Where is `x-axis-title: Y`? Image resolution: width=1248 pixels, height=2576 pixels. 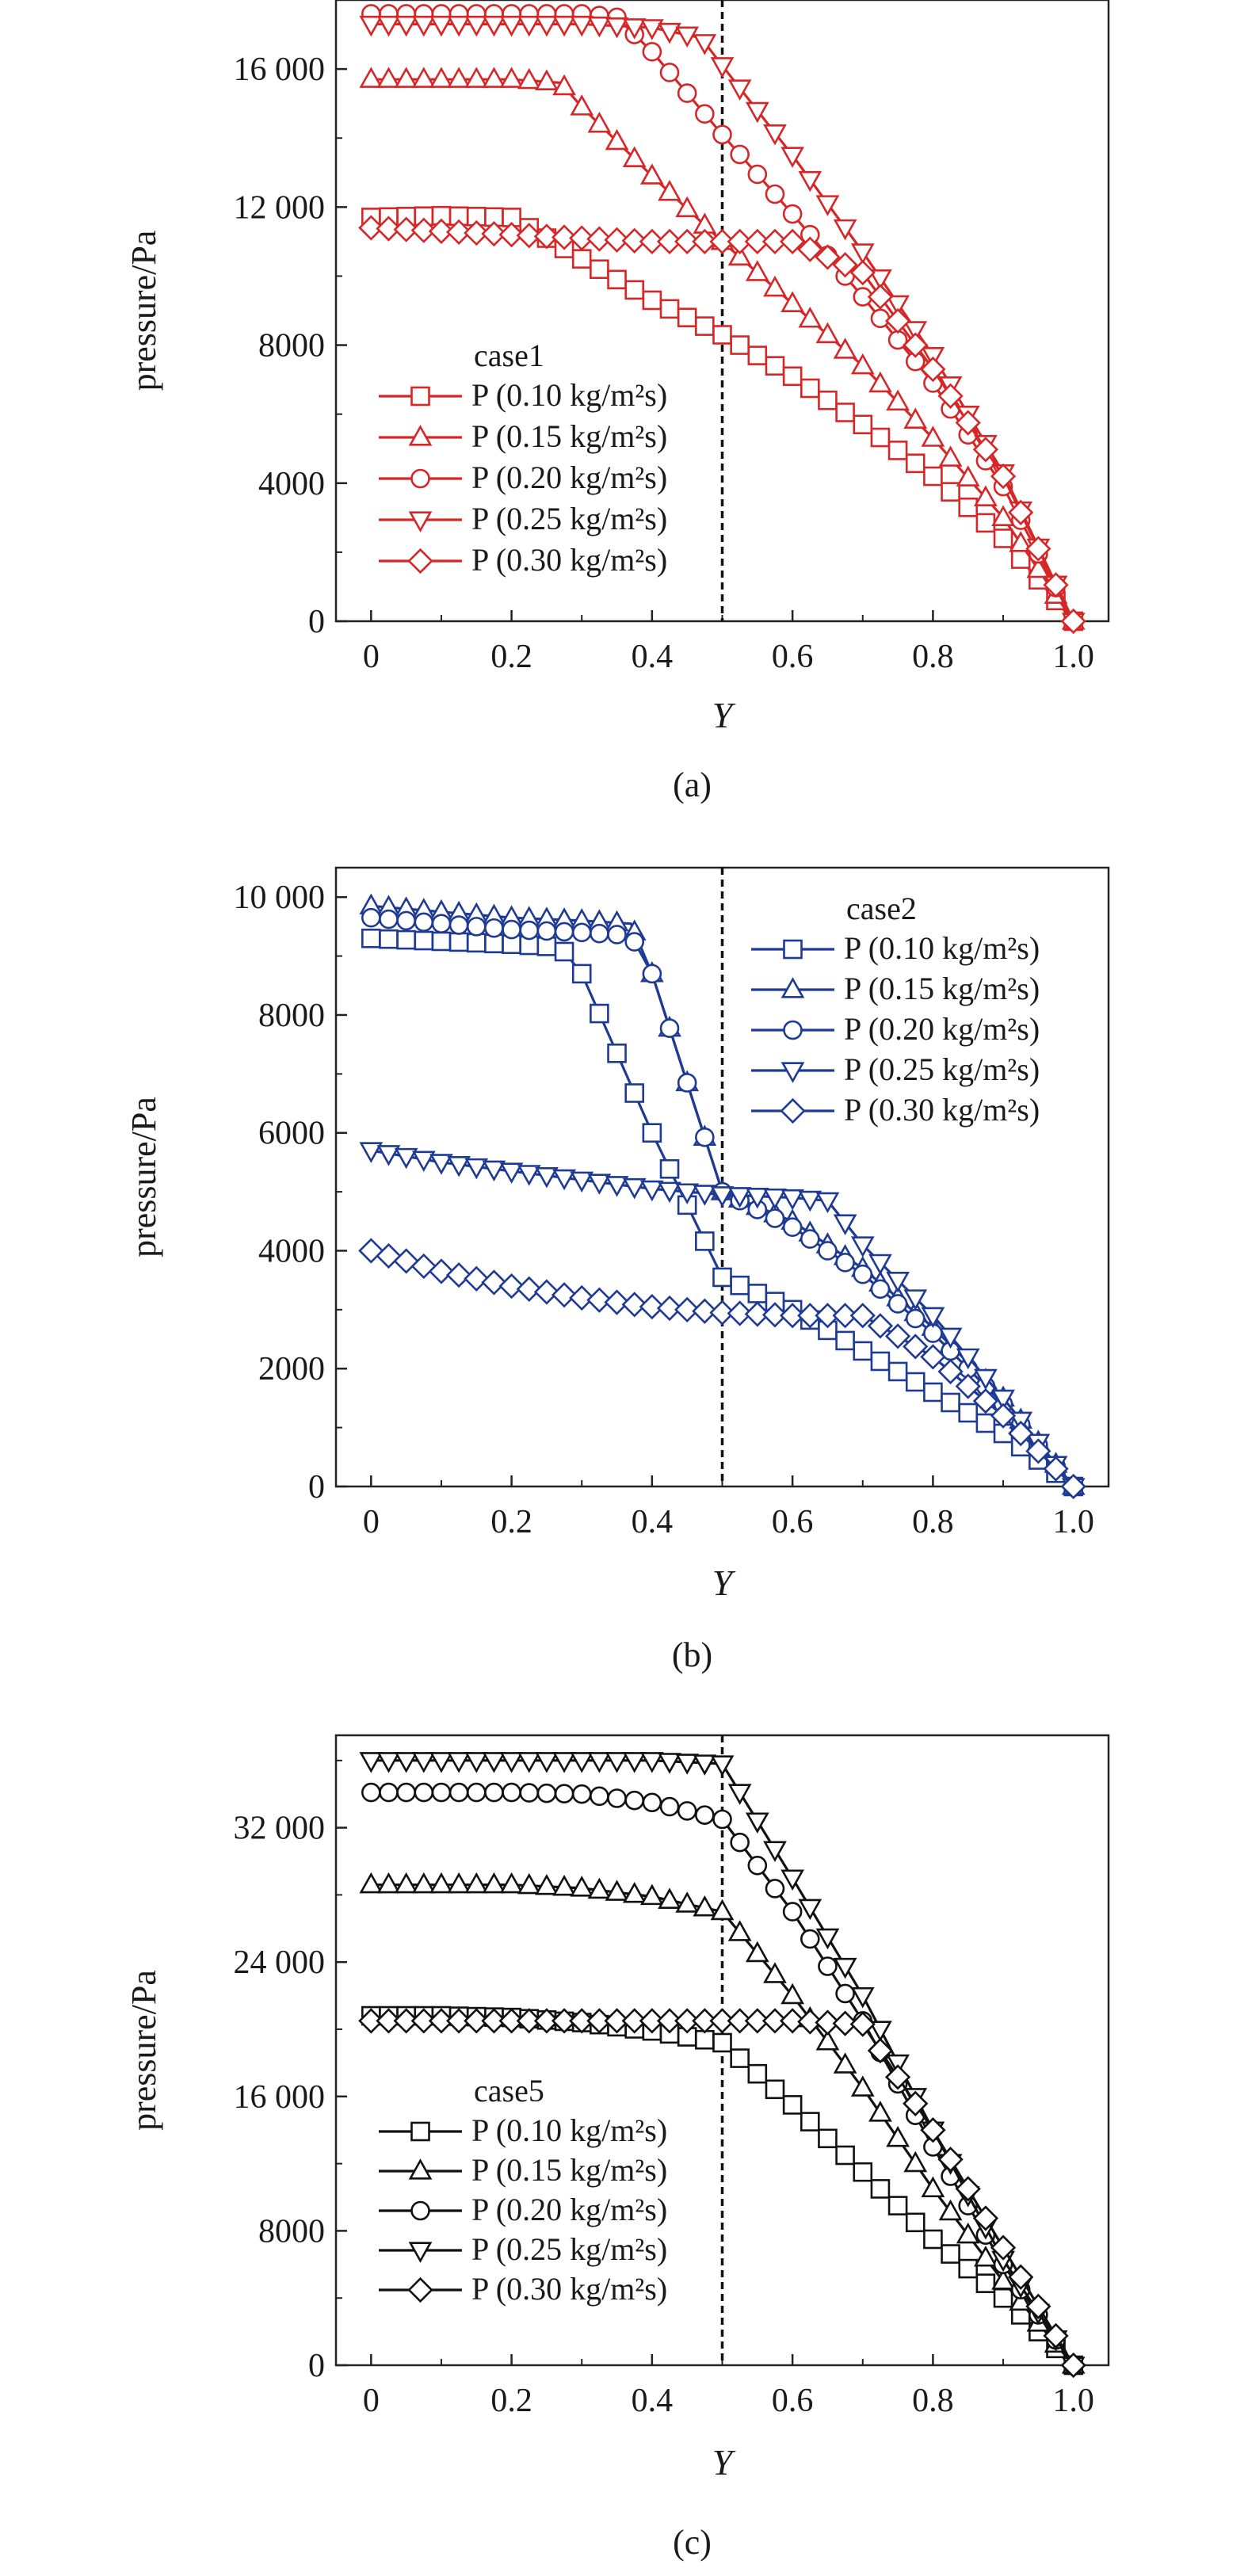 x-axis-title: Y is located at coordinates (724, 1583).